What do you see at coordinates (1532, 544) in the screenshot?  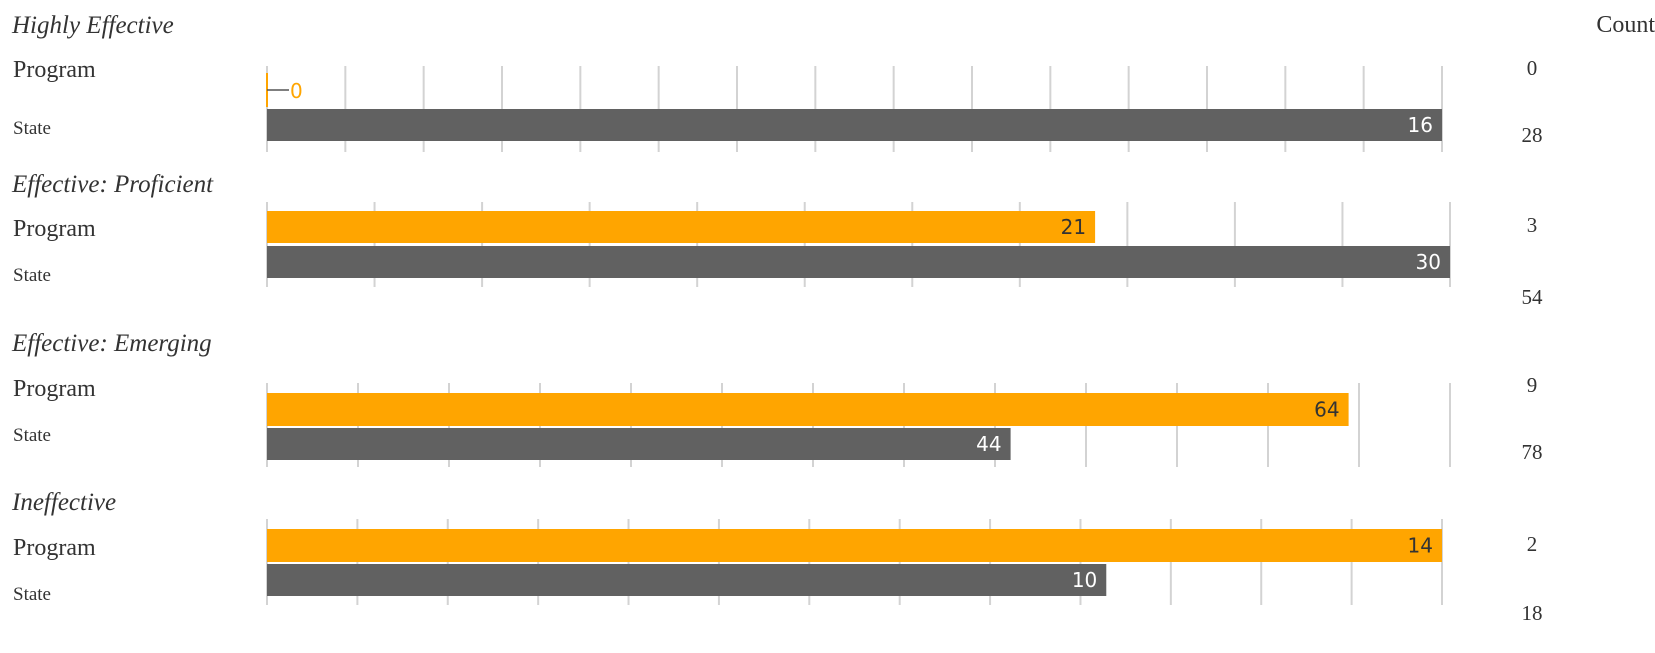 I see `count-value: 2` at bounding box center [1532, 544].